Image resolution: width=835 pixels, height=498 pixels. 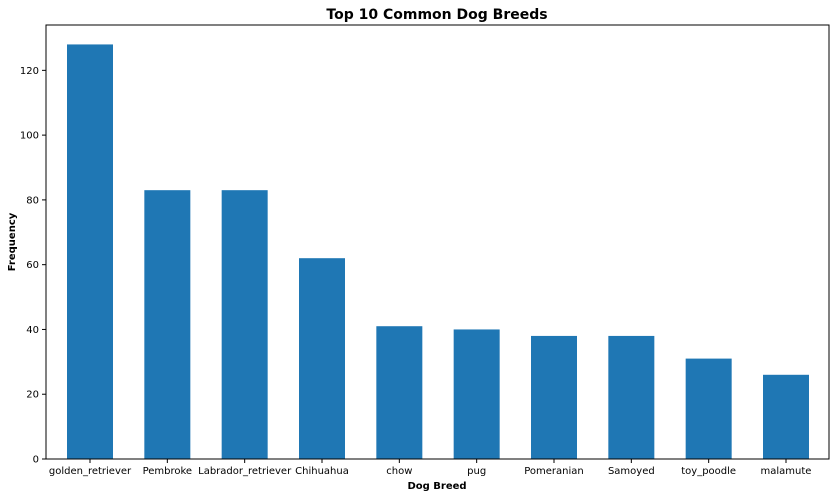 What do you see at coordinates (90, 471) in the screenshot?
I see `x-tick-label: golden_retriever` at bounding box center [90, 471].